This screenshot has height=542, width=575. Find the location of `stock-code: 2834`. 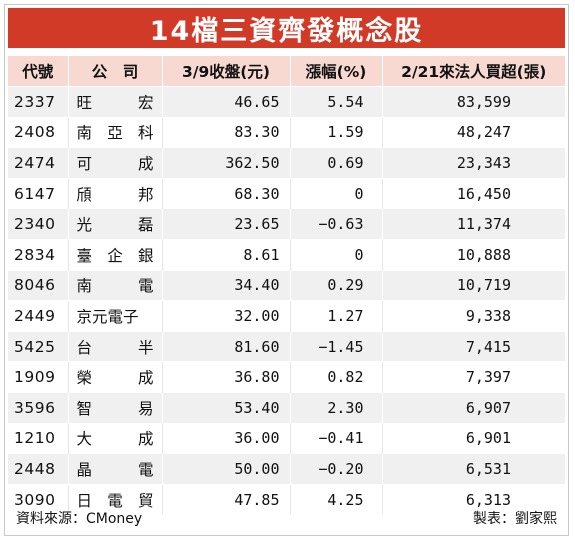

stock-code: 2834 is located at coordinates (38, 254).